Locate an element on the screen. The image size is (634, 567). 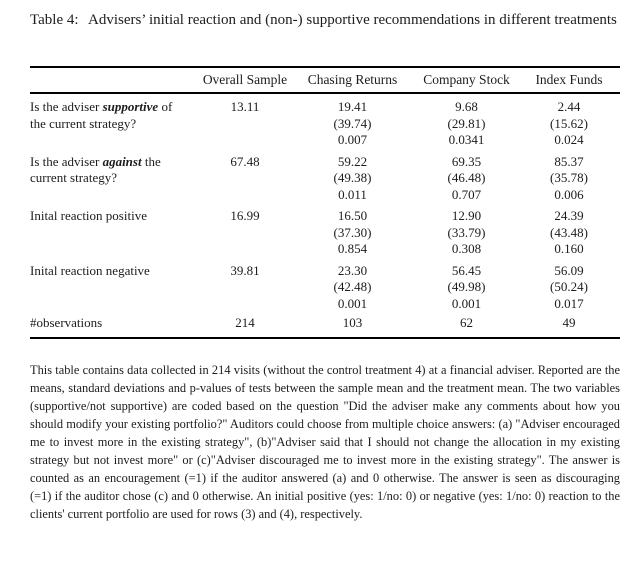
treatment-cell: 16.50 (37.30) 0.854 is located at coordinates (352, 230).